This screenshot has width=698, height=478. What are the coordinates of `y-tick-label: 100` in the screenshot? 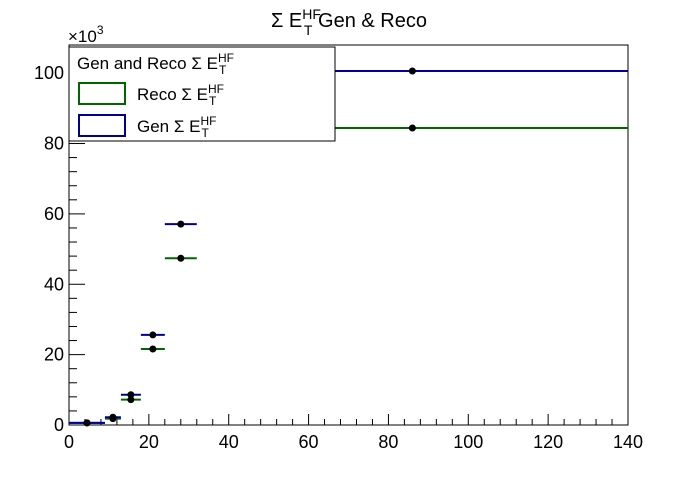 It's located at (49, 73).